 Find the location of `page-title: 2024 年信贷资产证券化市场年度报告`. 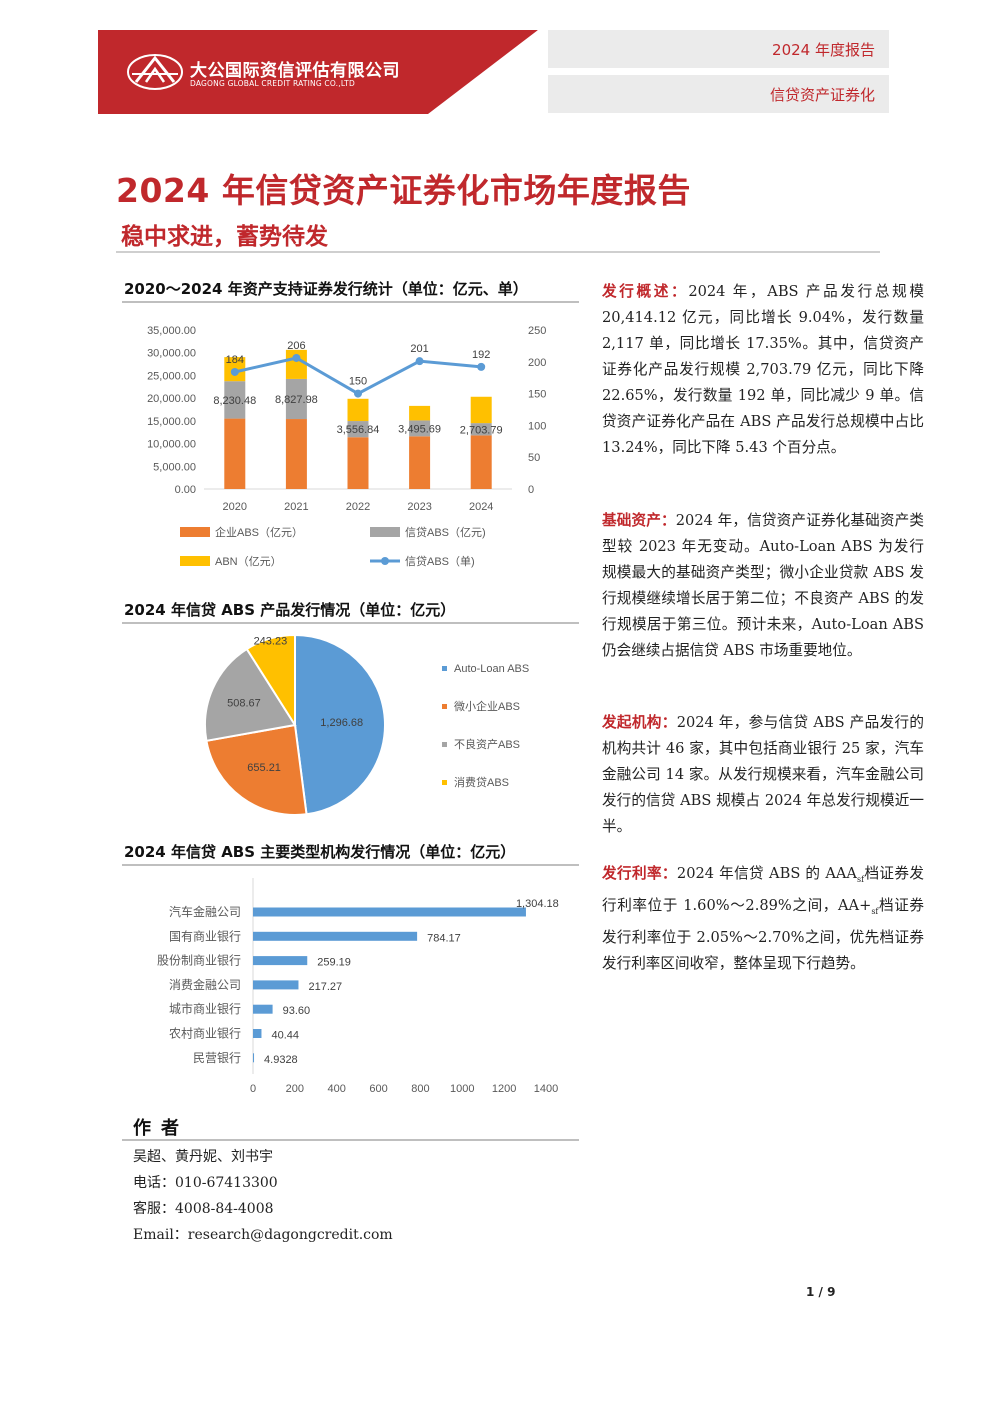

page-title: 2024 年信贷资产证券化市场年度报告 is located at coordinates (403, 190).